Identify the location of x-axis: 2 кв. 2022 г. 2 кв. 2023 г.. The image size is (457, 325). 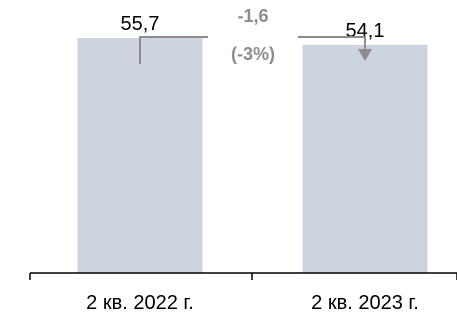
(243, 293).